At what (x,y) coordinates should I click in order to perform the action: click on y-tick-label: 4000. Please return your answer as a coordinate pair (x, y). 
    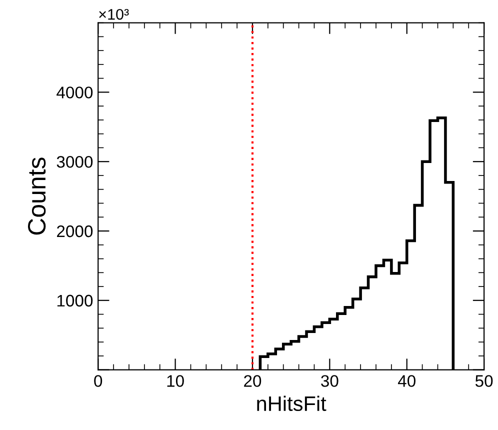
    Looking at the image, I should click on (74, 92).